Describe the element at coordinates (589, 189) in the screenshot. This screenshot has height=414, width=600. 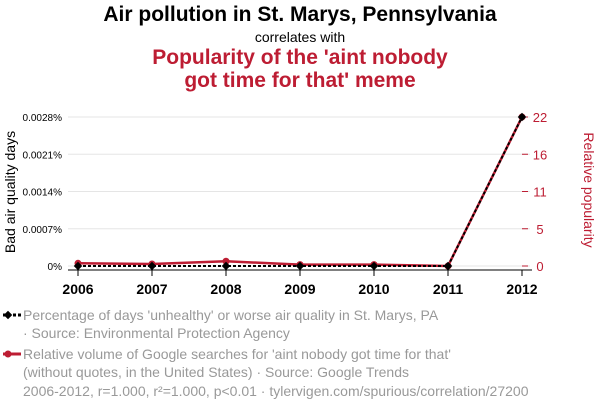
I see `y-axis-right-label: Relative popularity` at that location.